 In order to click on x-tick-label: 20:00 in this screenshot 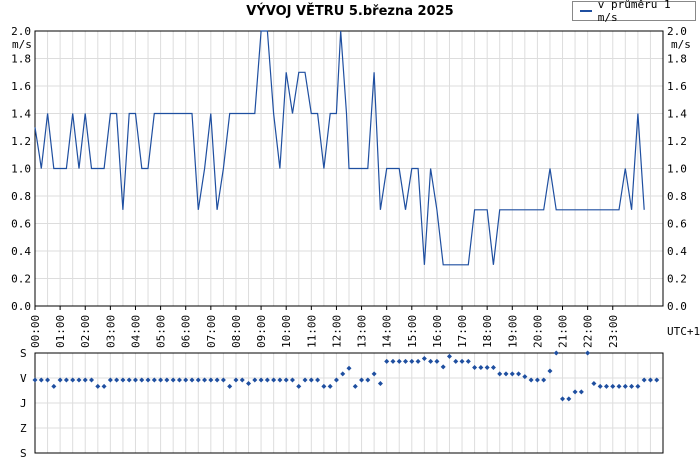, I will do `click(537, 331)`.